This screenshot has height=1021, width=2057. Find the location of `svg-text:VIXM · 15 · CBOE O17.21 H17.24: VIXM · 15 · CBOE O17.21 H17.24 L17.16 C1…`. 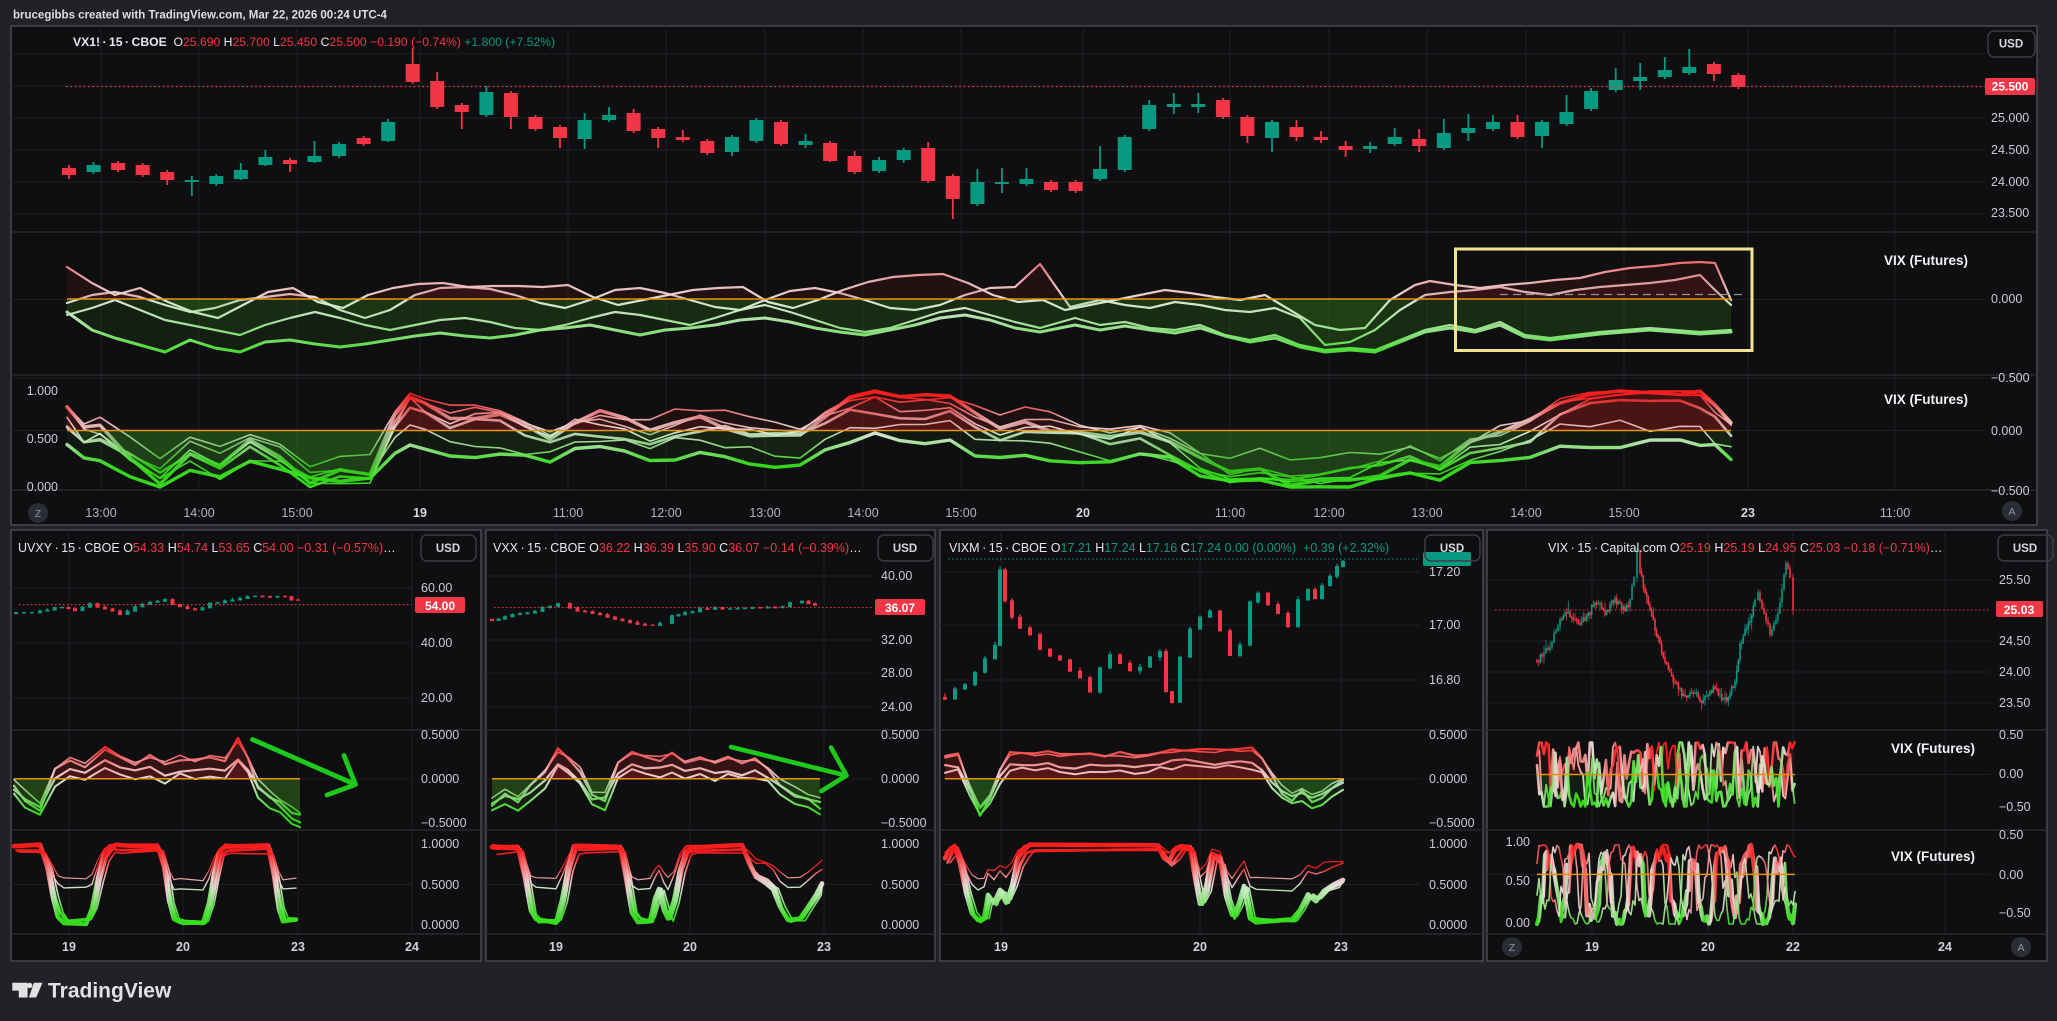

svg-text:VIXM · 15 · CBOE O17.21 H17.24: VIXM · 15 · CBOE O17.21 H17.24 L17.16 C1… is located at coordinates (1169, 548).